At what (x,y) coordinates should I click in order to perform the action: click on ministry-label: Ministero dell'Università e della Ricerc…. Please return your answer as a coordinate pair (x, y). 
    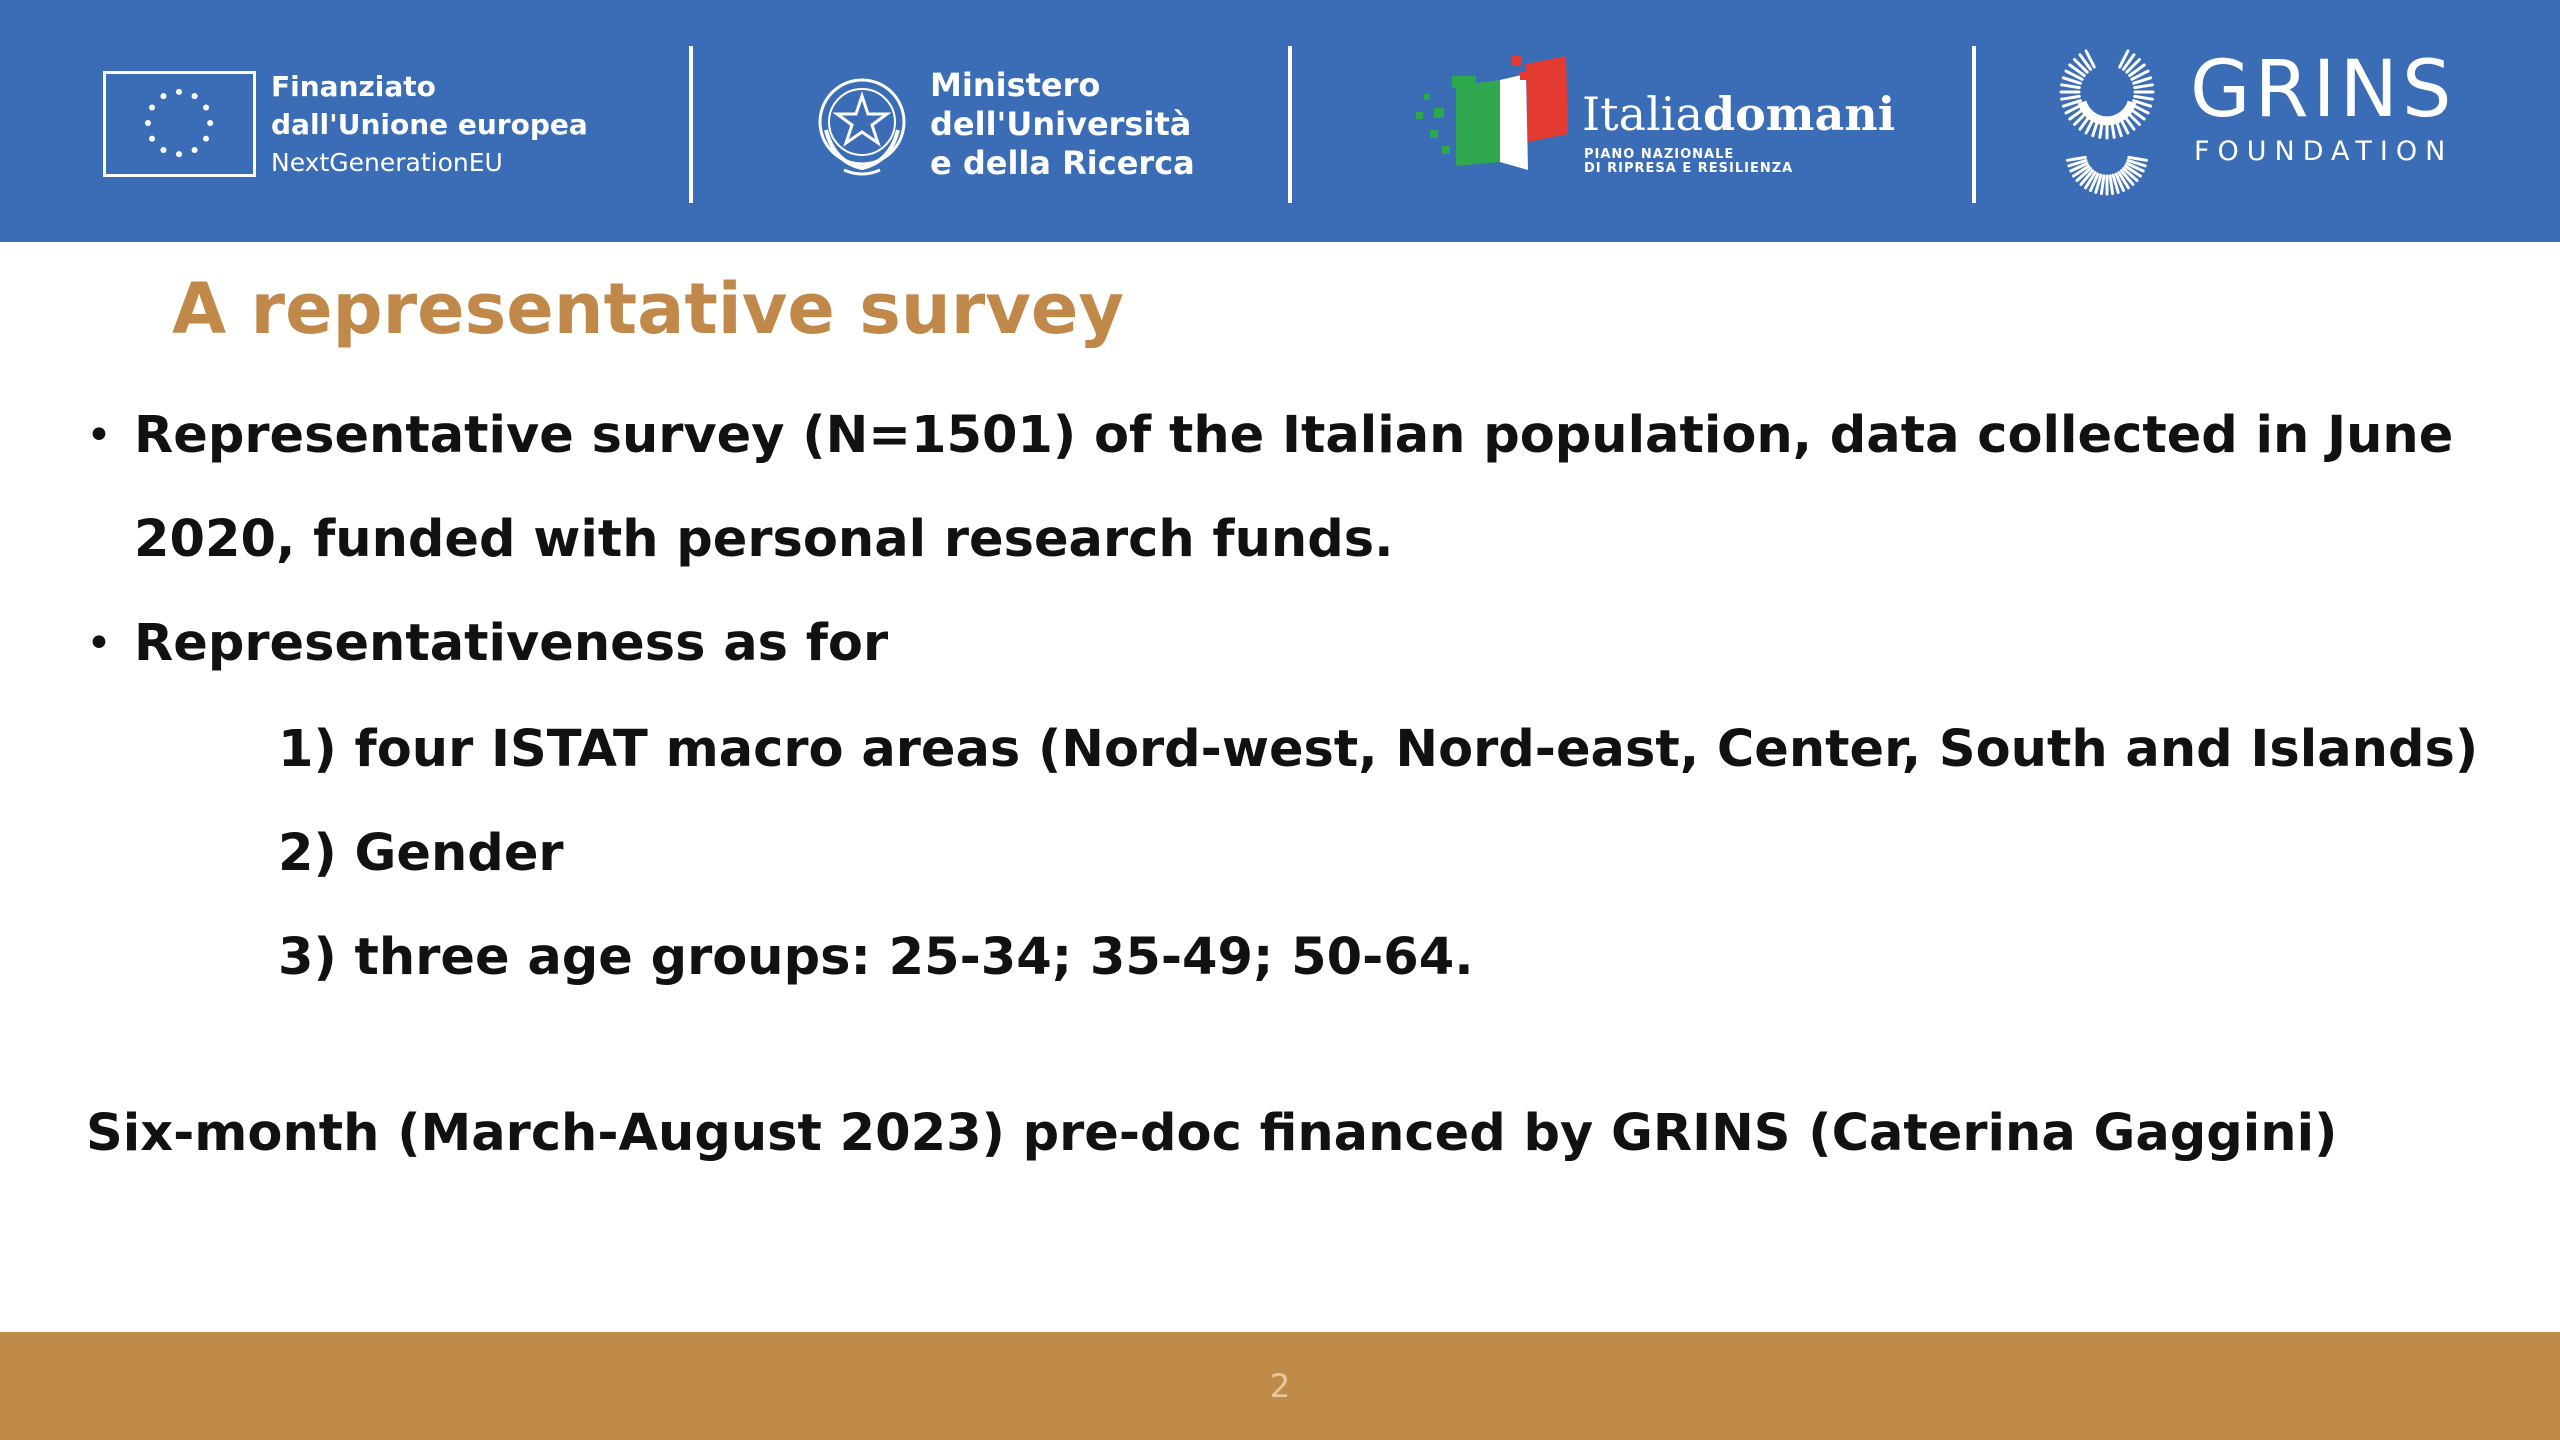
    Looking at the image, I should click on (1062, 124).